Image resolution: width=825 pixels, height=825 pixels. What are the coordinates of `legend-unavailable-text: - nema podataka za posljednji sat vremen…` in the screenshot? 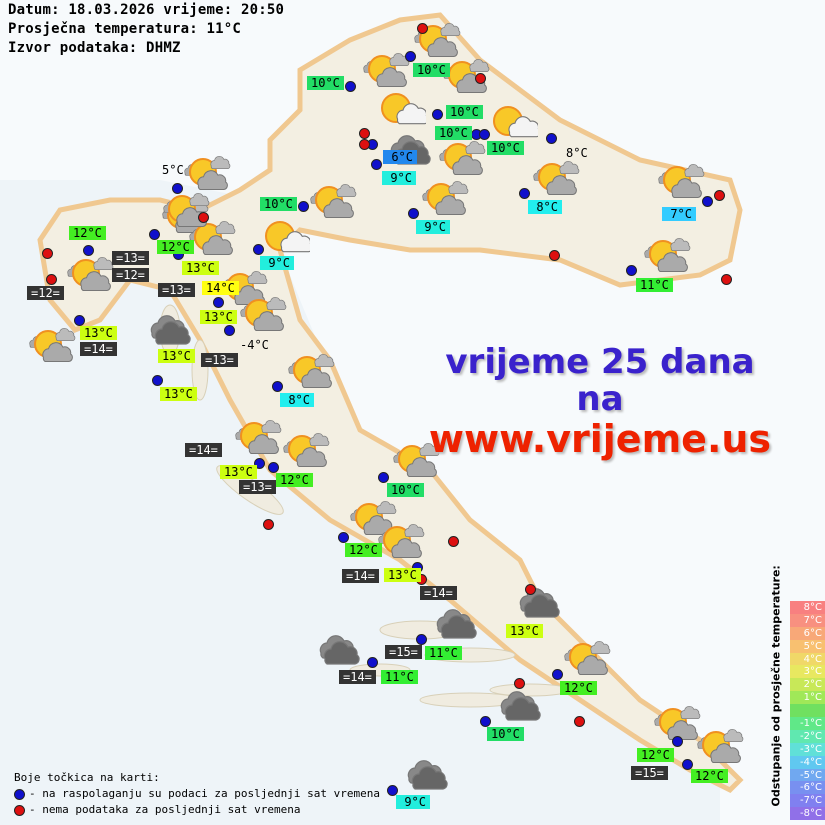 It's located at (165, 809).